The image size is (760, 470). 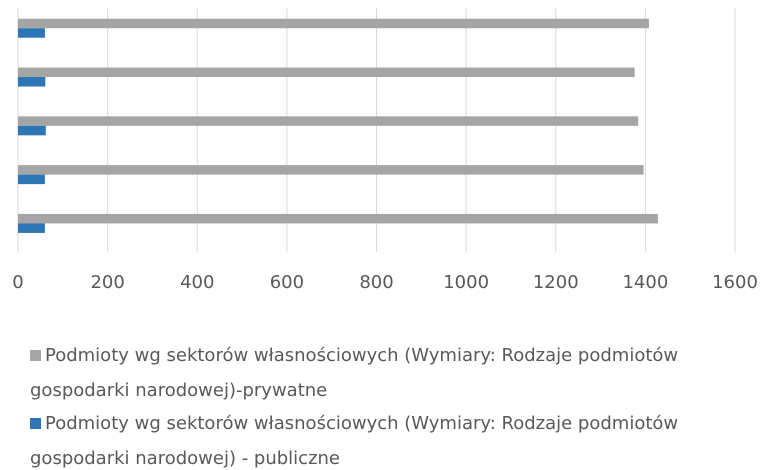 What do you see at coordinates (376, 282) in the screenshot?
I see `x-tick-label: 800` at bounding box center [376, 282].